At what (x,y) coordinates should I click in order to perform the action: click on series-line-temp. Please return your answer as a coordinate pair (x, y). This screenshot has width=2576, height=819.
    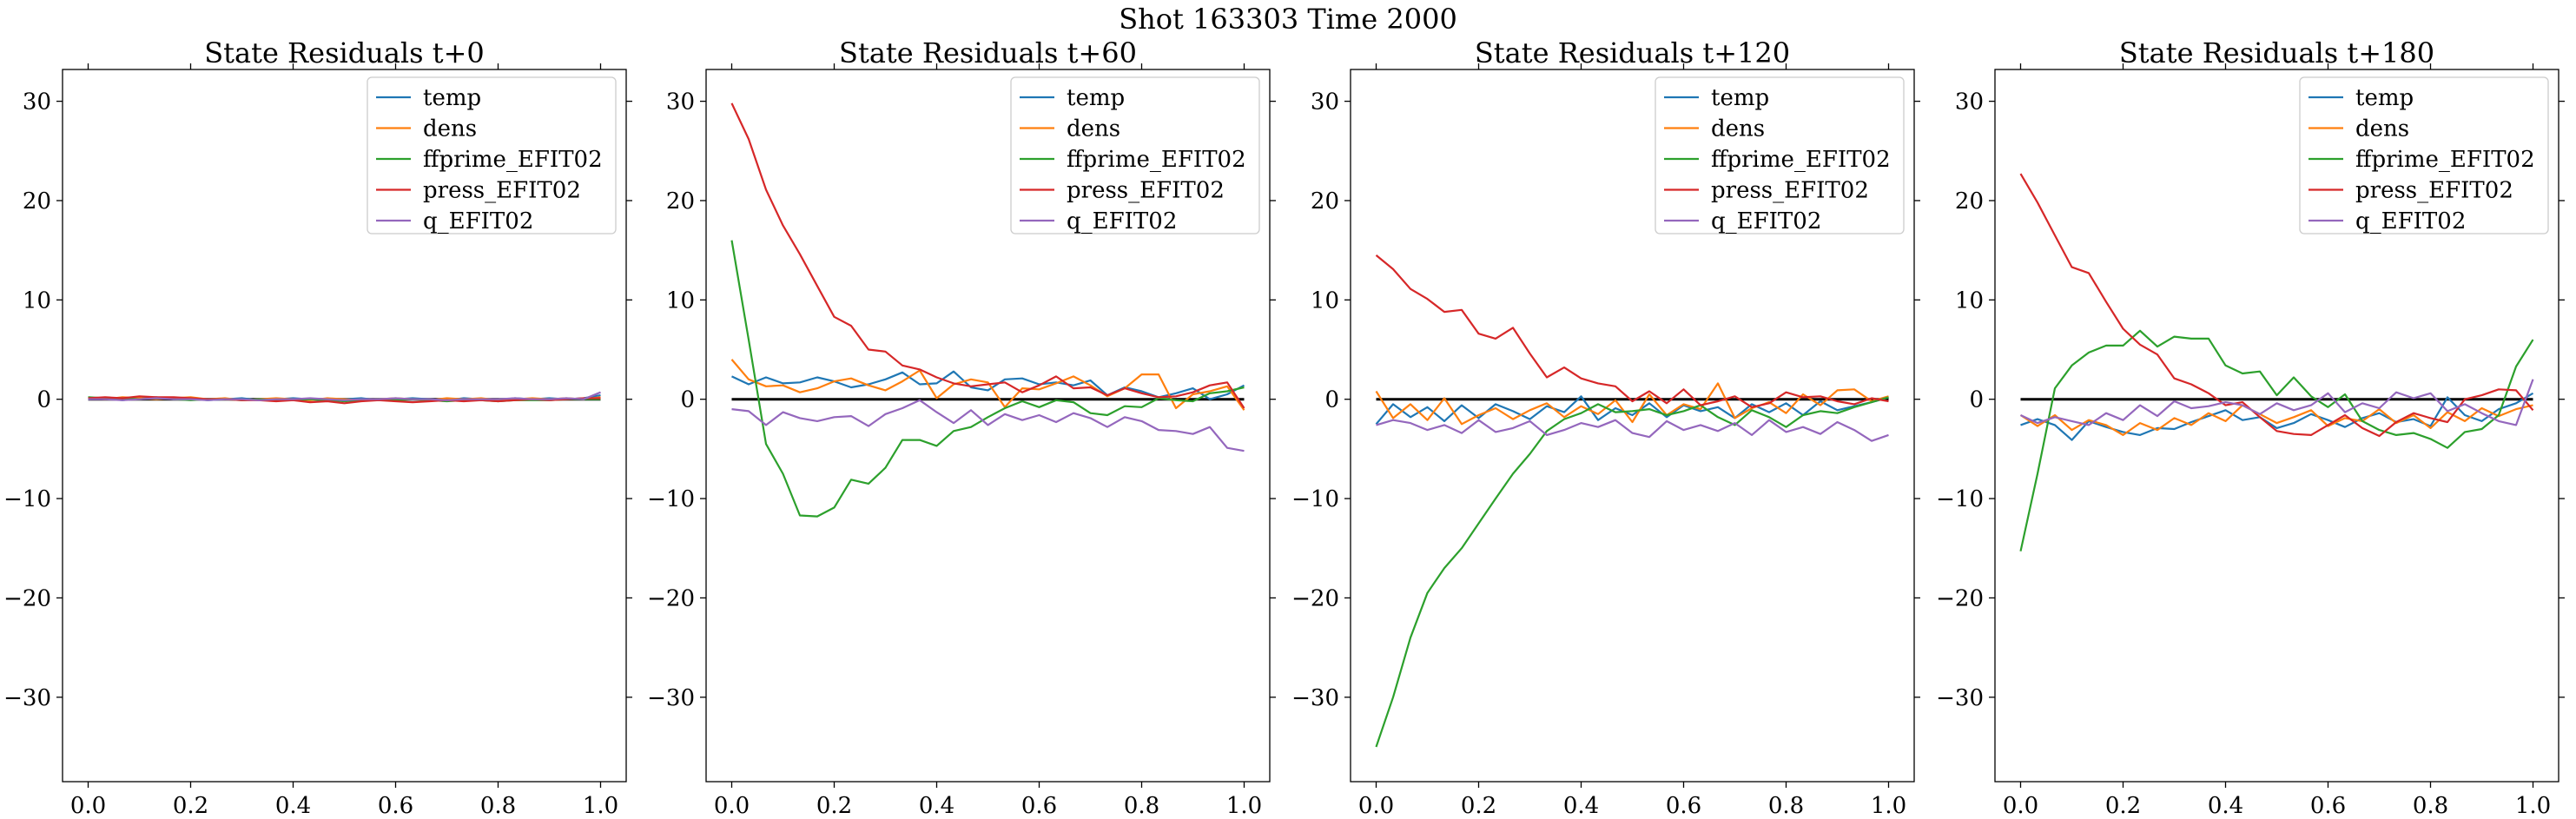
    Looking at the image, I should click on (2277, 416).